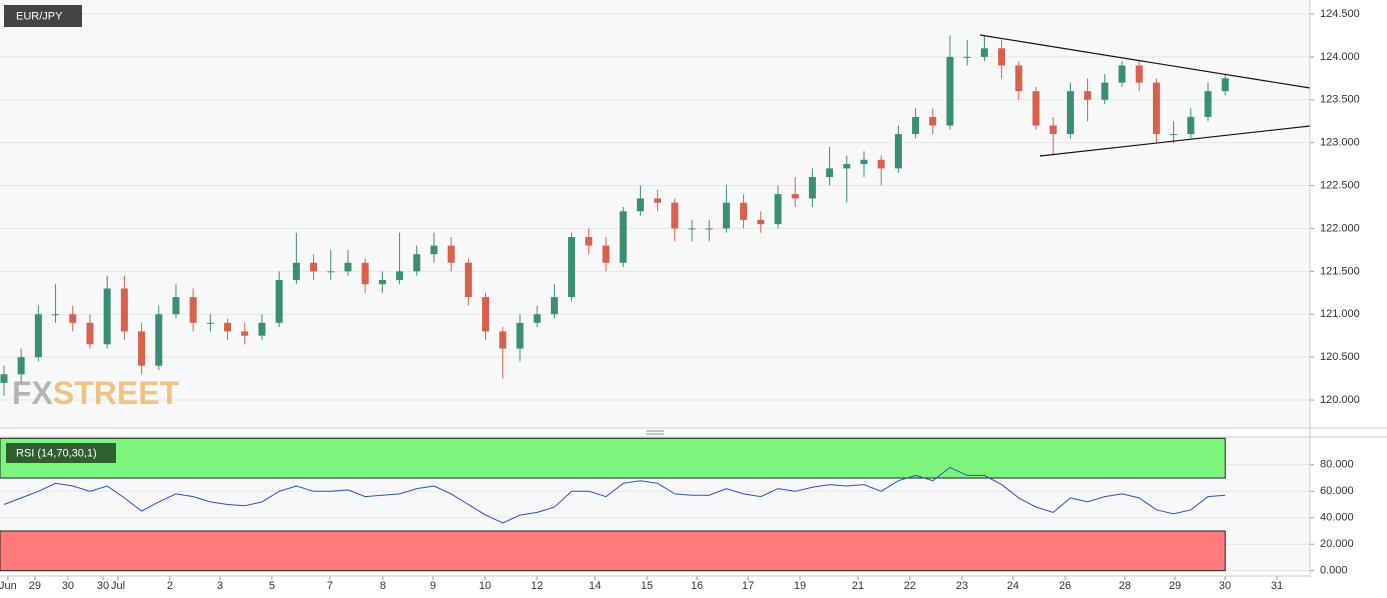  I want to click on x-tick-label: 5, so click(272, 586).